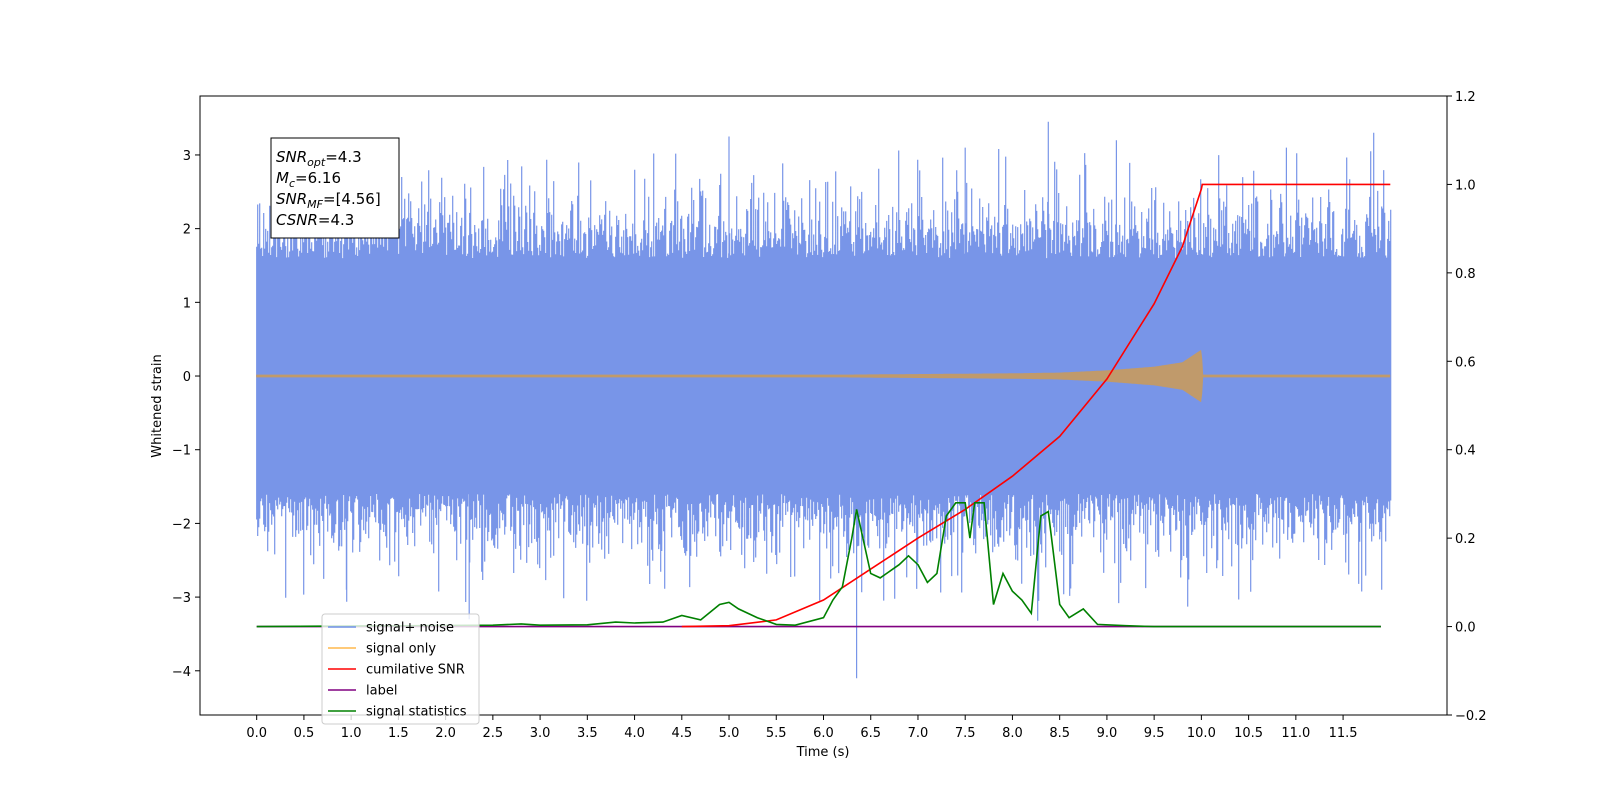  Describe the element at coordinates (540, 733) in the screenshot. I see `x-tick-label: 3.0` at that location.